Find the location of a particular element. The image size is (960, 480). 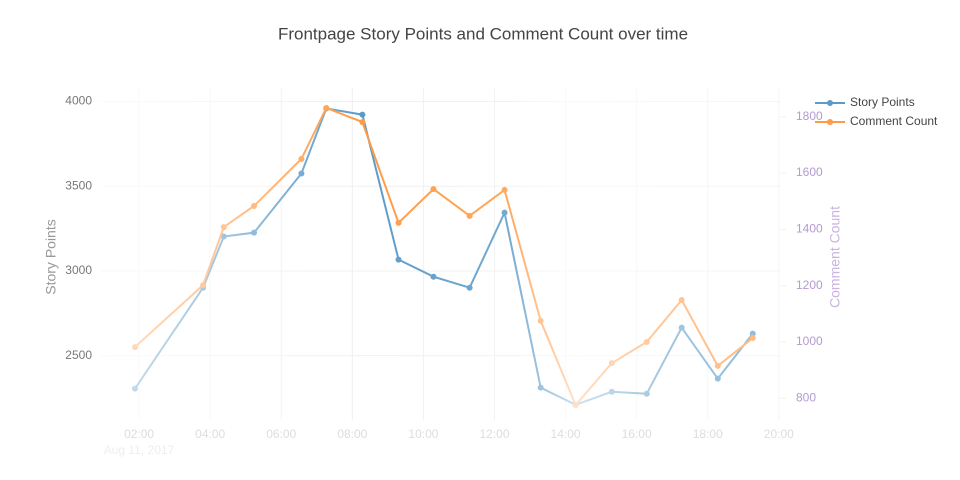

y2-tick-label: 1800 is located at coordinates (809, 116).